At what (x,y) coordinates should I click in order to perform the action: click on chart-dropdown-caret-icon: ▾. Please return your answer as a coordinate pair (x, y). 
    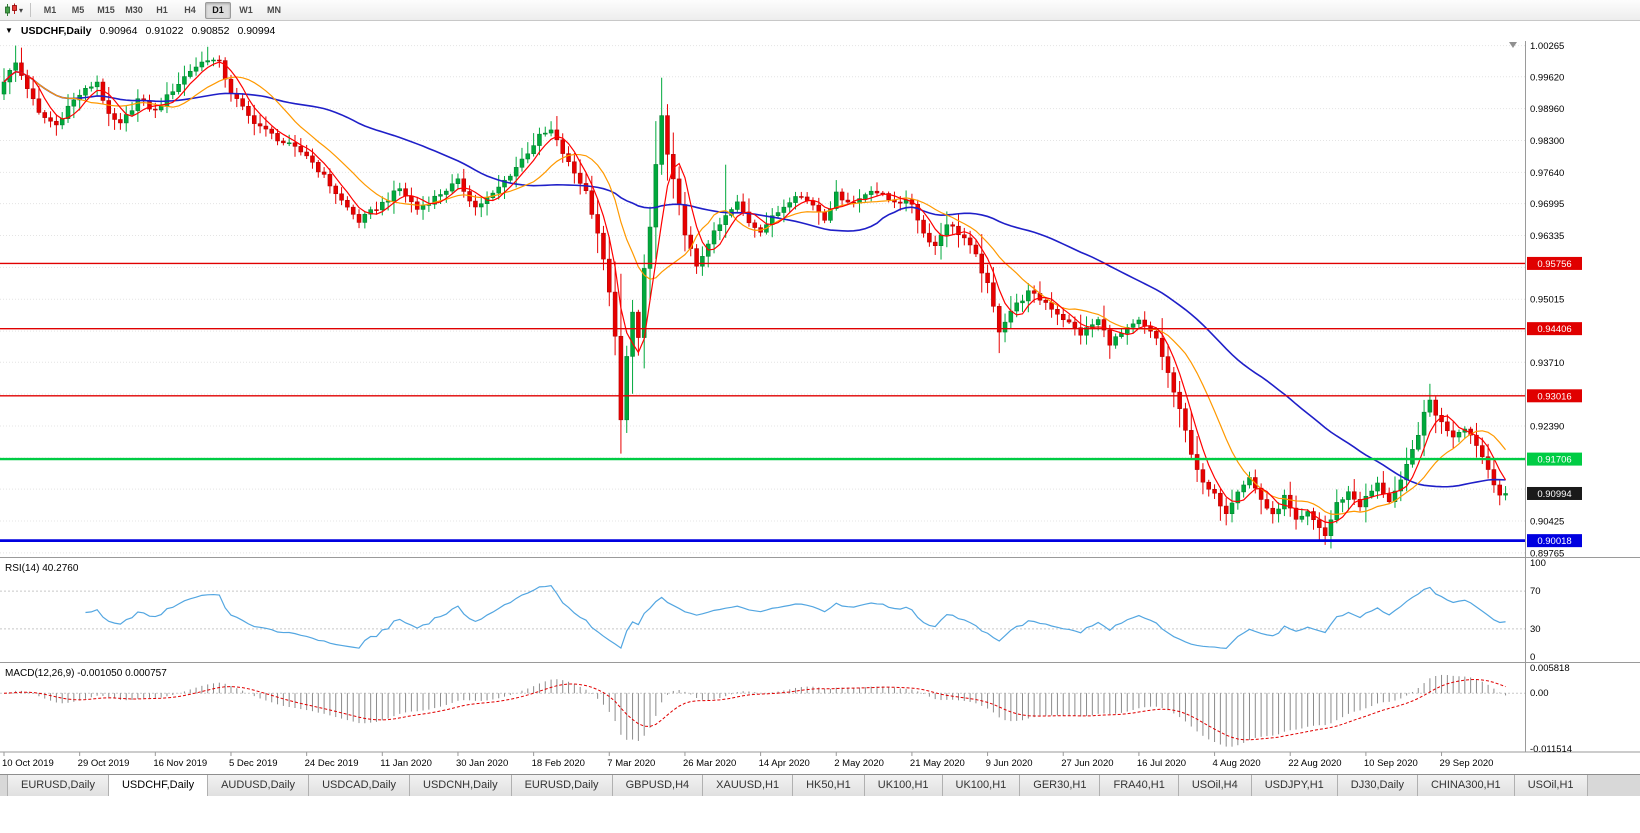
    Looking at the image, I should click on (21, 10).